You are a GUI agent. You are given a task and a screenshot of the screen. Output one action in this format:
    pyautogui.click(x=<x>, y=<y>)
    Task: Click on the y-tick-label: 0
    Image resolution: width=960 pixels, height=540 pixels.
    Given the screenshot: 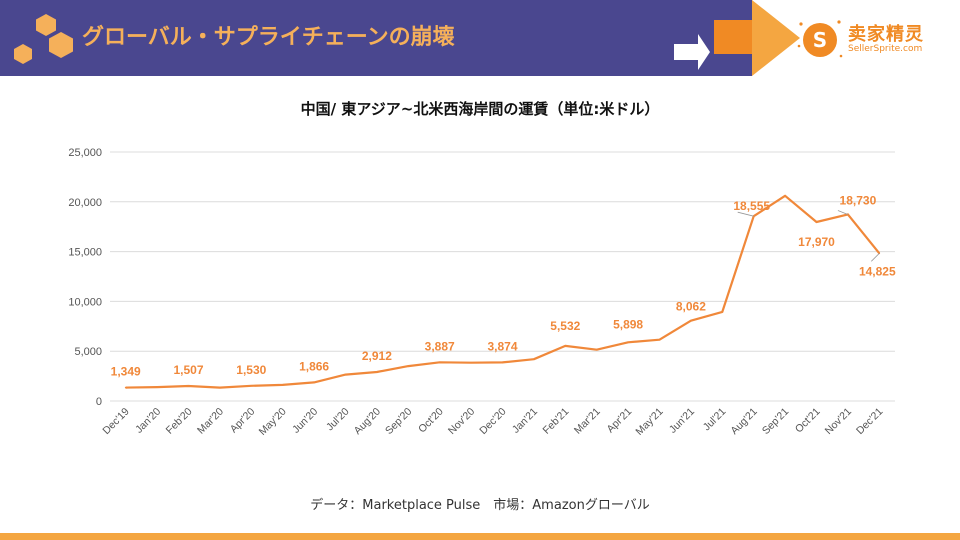 What is the action you would take?
    pyautogui.click(x=99, y=402)
    